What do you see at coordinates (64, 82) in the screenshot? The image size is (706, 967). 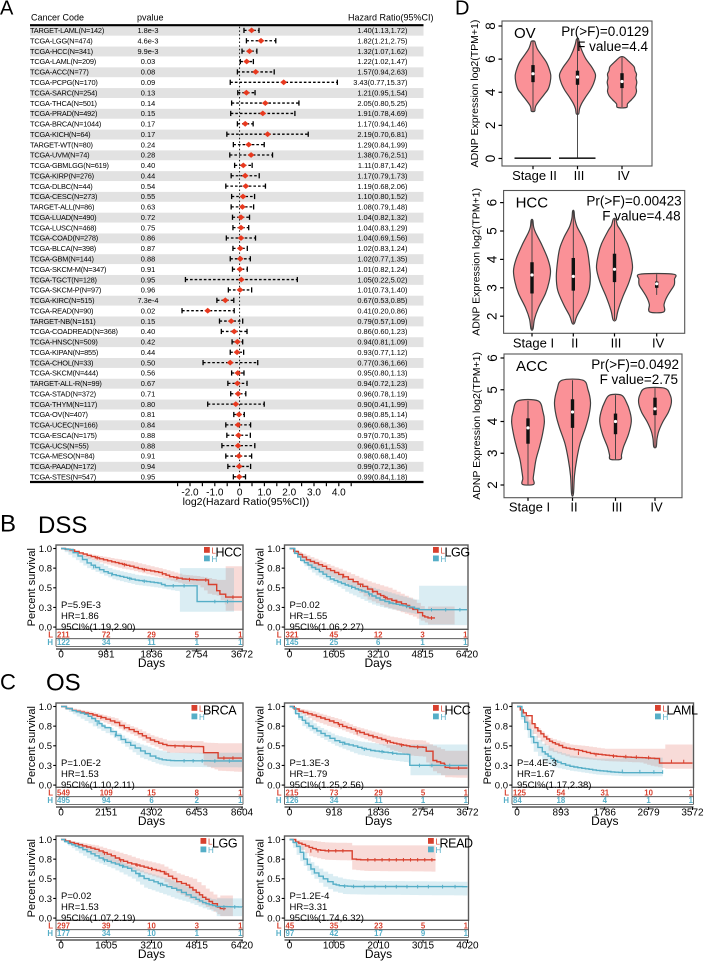 I see `svg-text: TCGA-PCPG(N=170)` at bounding box center [64, 82].